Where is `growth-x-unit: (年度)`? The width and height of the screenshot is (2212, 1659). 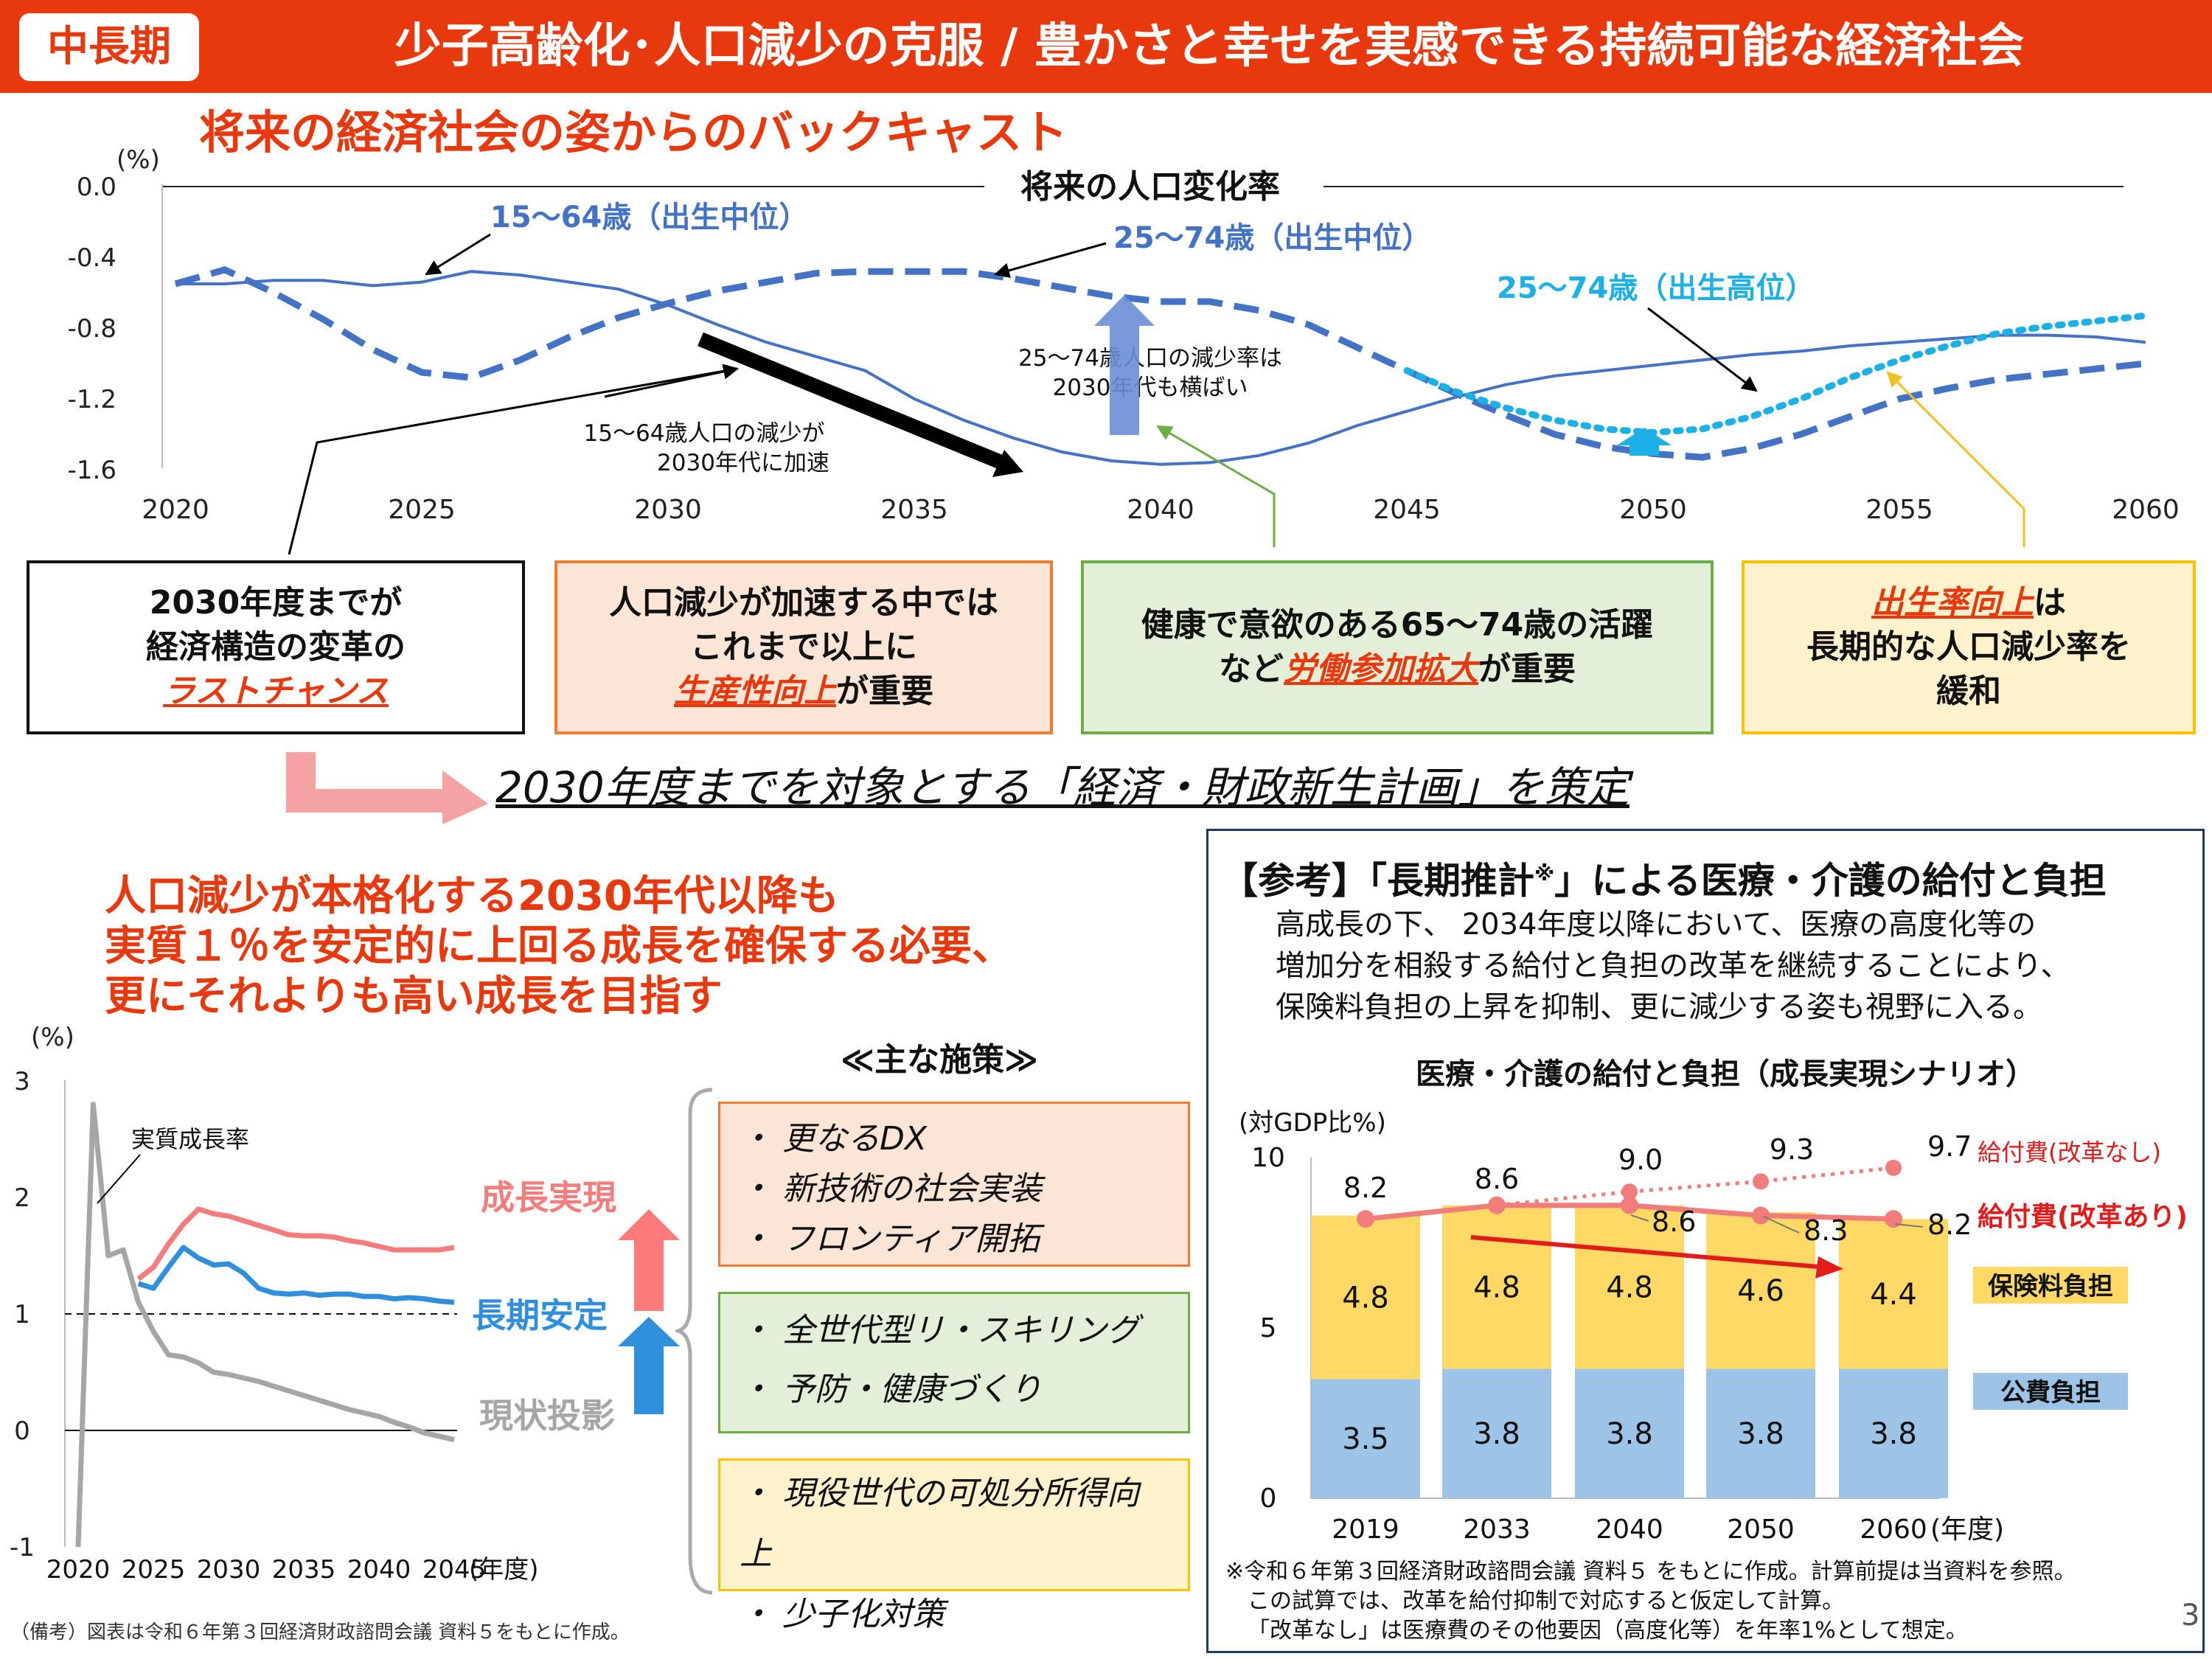
growth-x-unit: (年度) is located at coordinates (504, 1570).